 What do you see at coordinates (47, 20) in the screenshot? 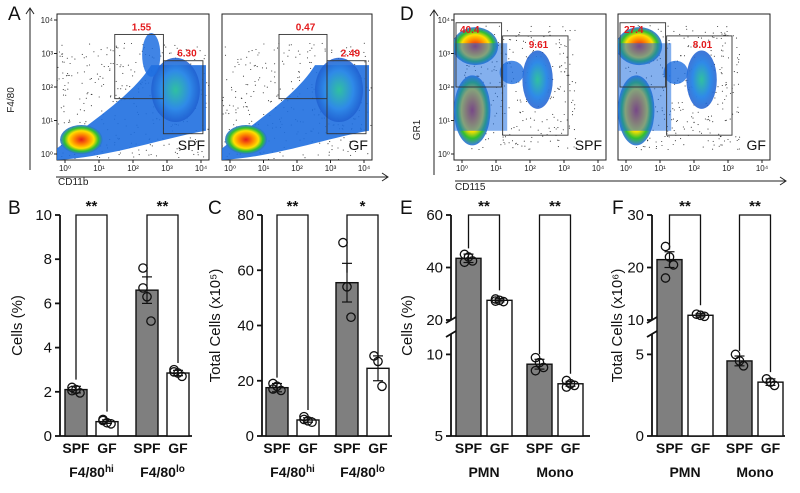
I see `y-tick-label: 10⁴` at bounding box center [47, 20].